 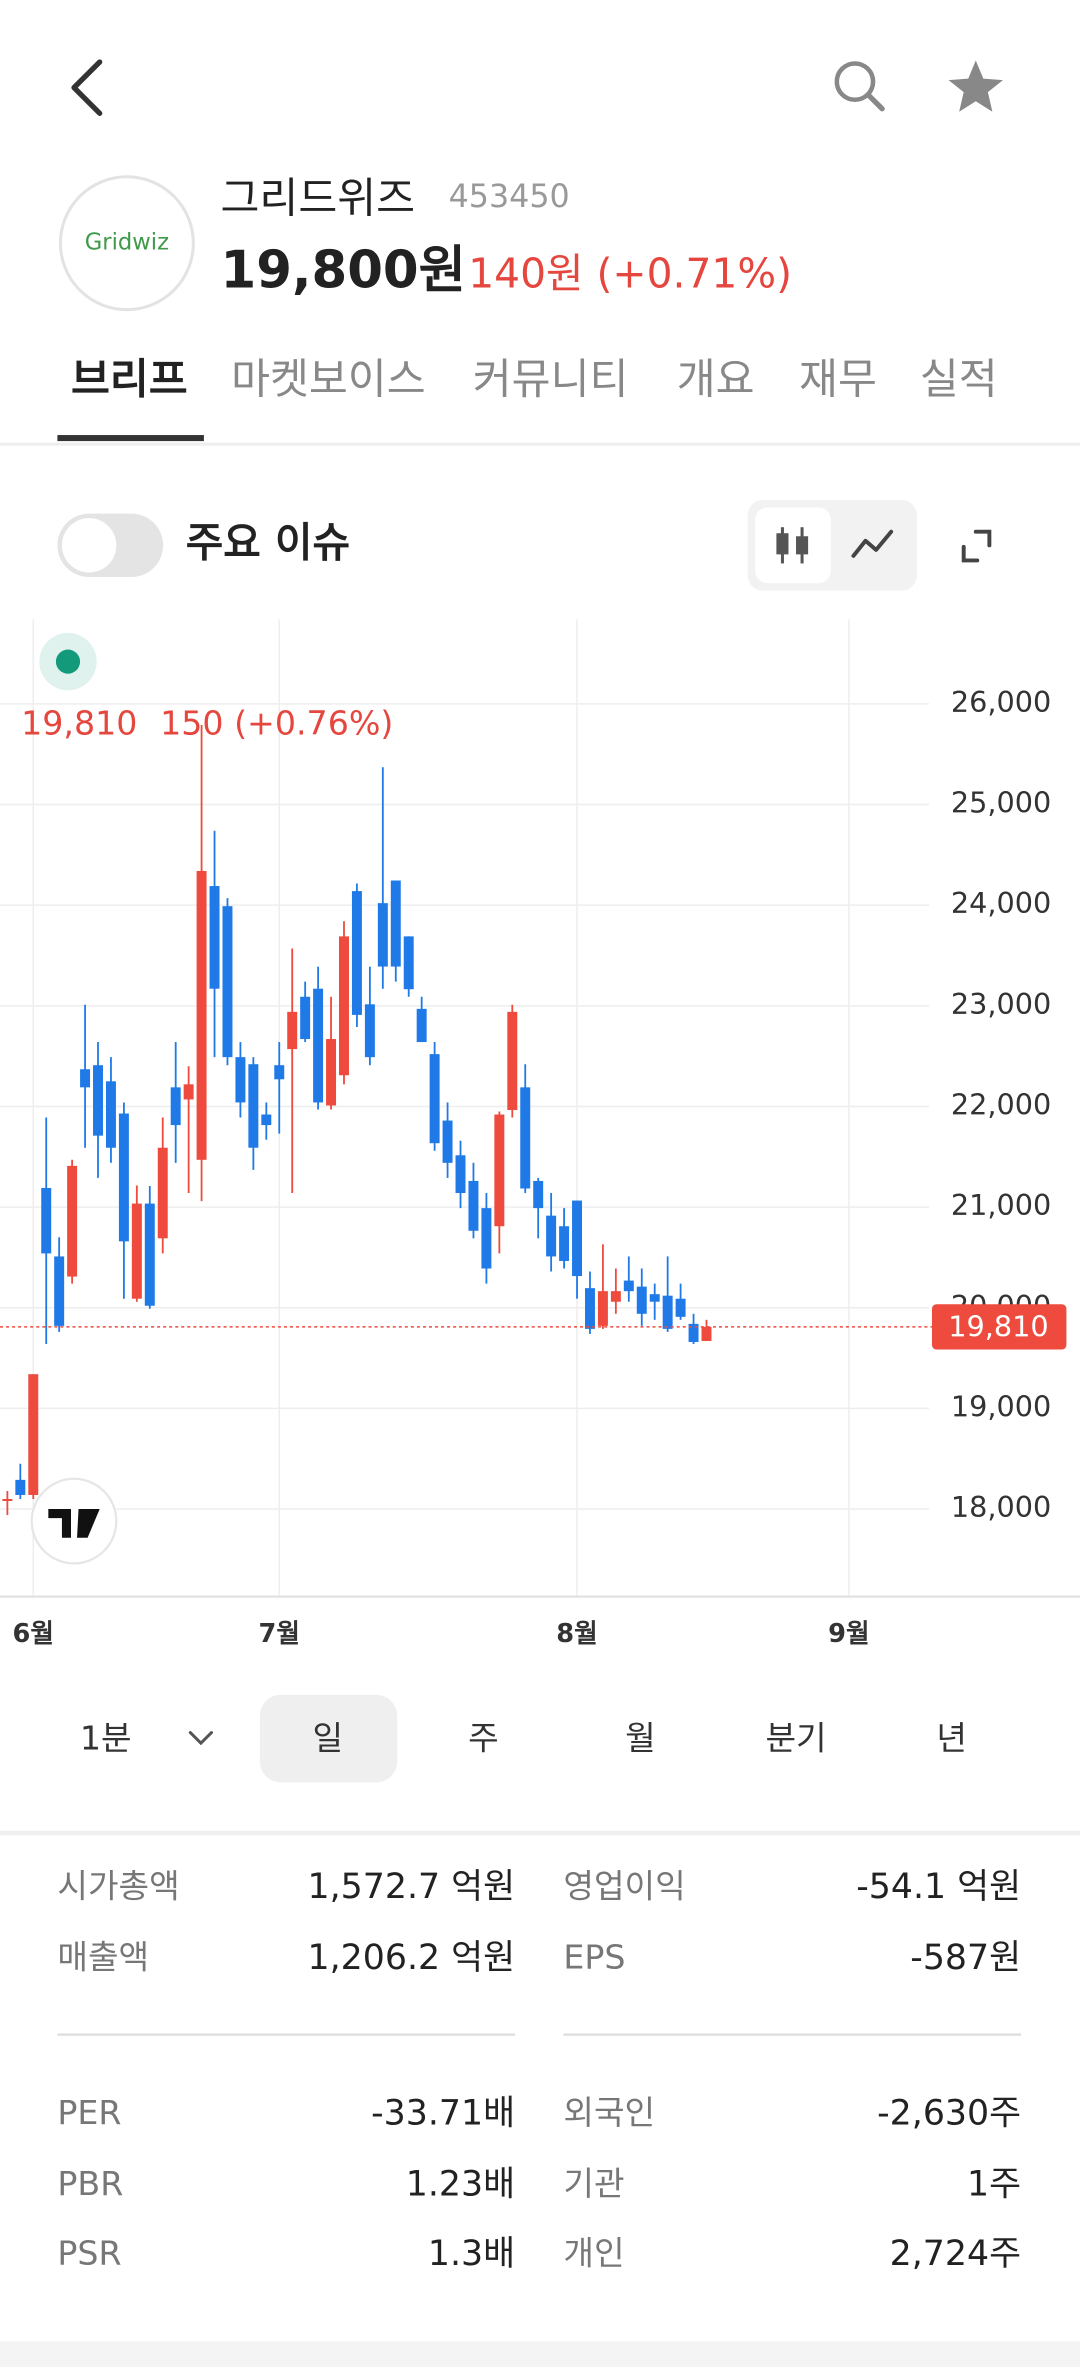 I want to click on live-indicator, so click(x=68, y=661).